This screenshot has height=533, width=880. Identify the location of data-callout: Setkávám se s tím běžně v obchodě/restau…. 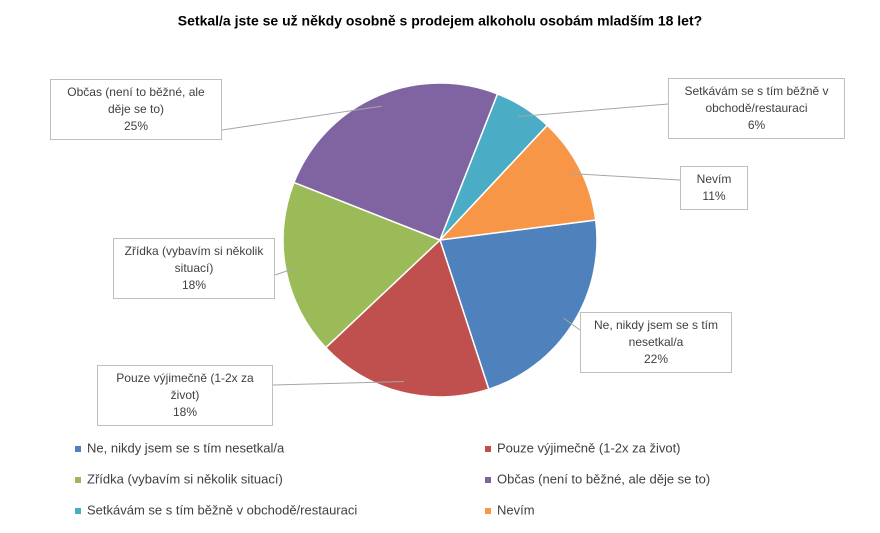
(756, 108).